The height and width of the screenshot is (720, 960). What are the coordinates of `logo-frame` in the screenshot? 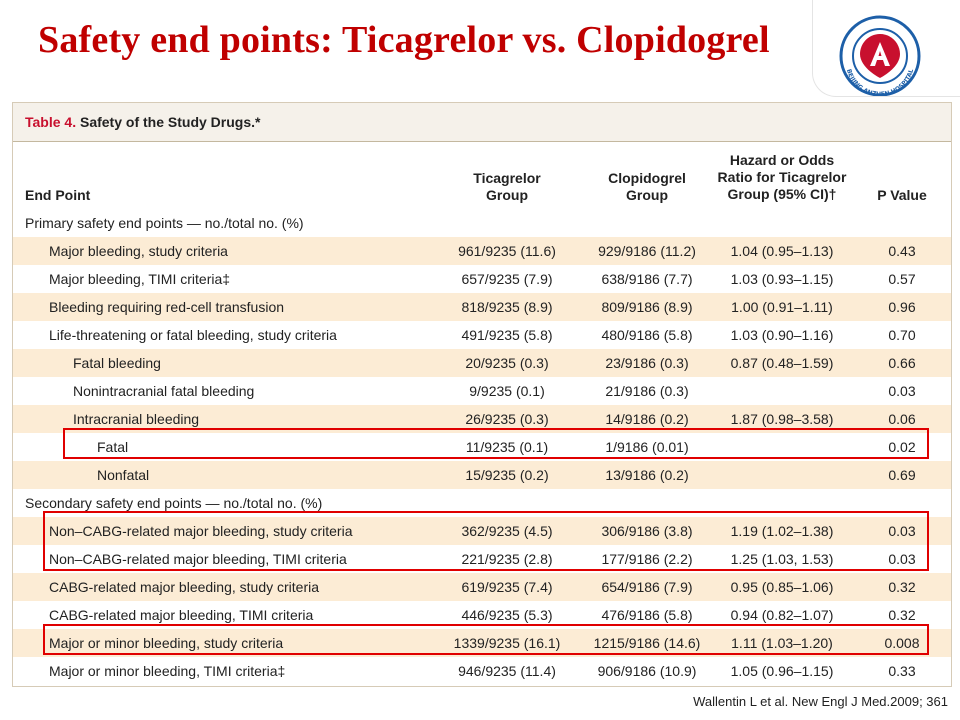 It's located at (886, 48).